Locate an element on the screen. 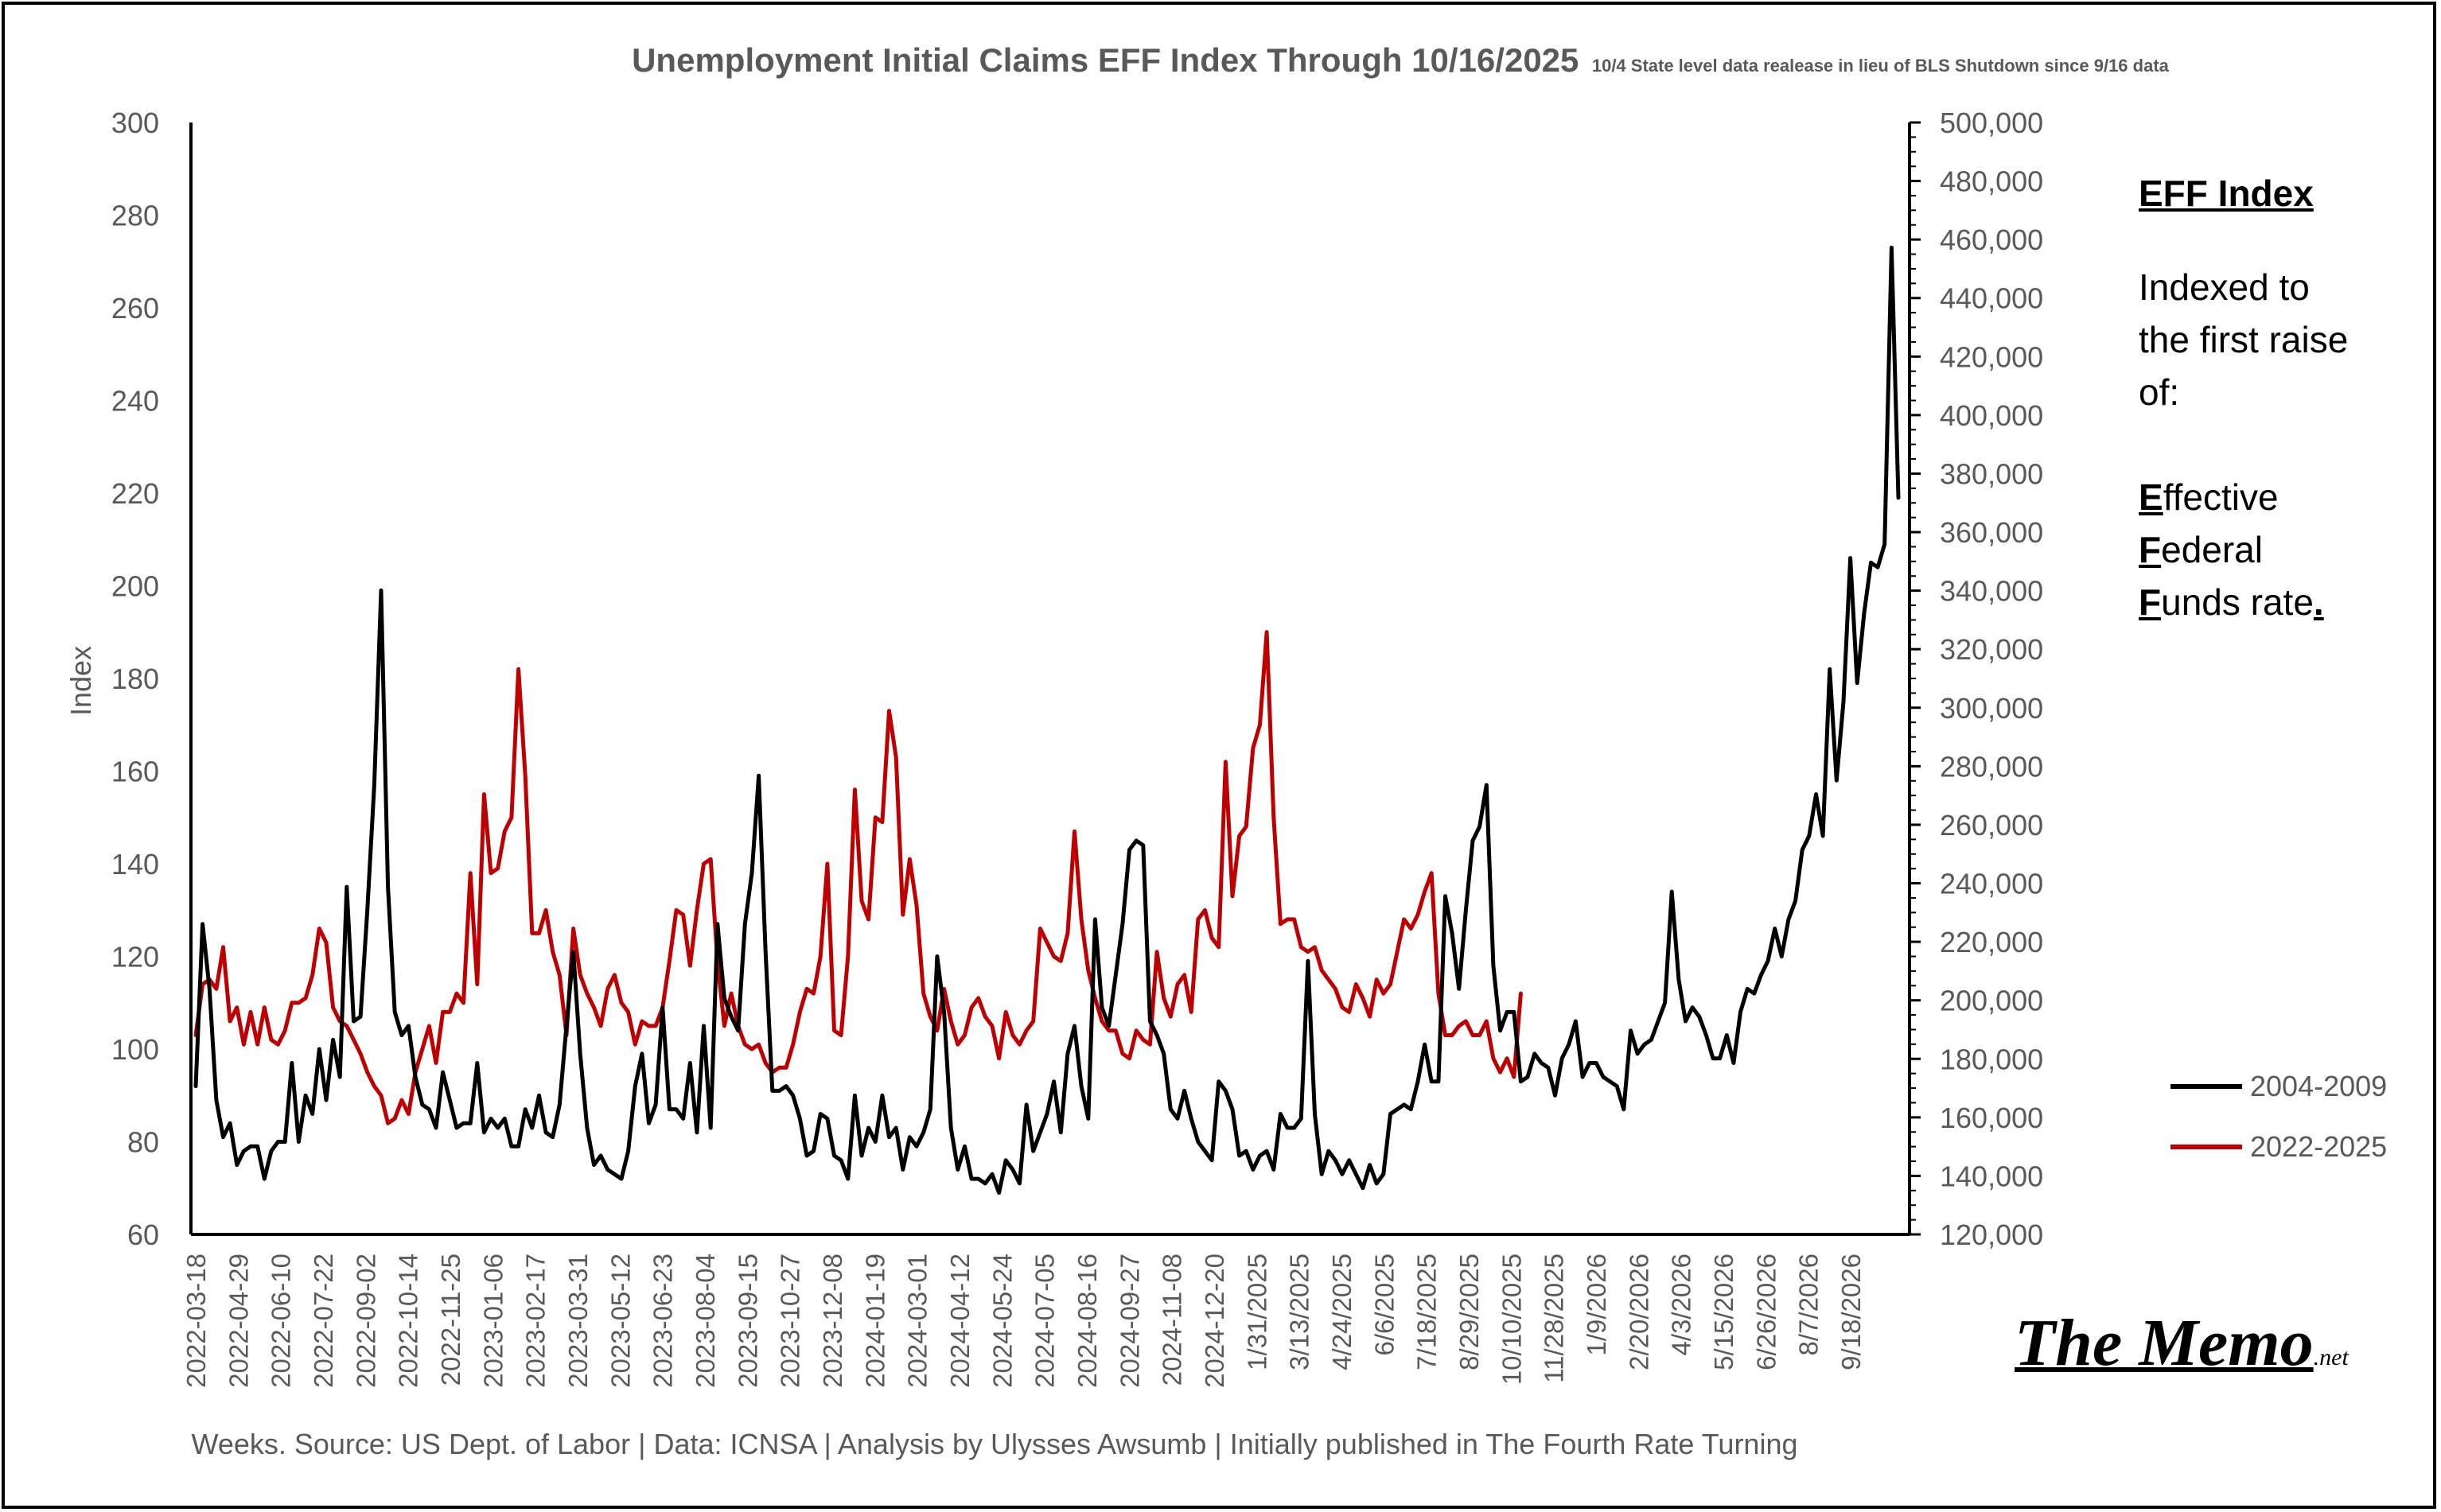 The image size is (2441, 1512). x-tick-label: 2024-12-20 is located at coordinates (1214, 1321).